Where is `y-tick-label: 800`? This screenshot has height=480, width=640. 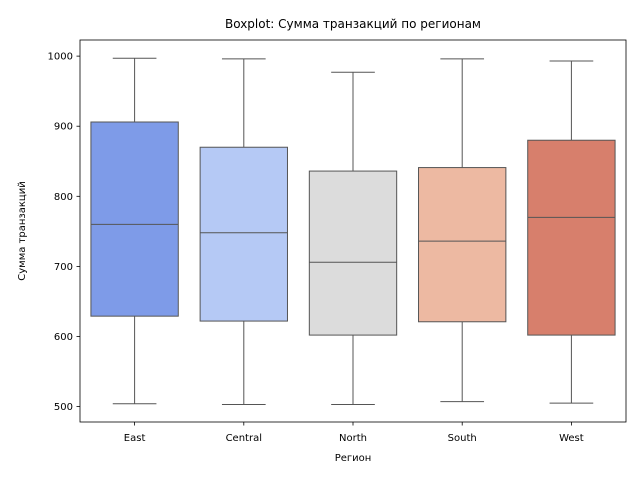
y-tick-label: 800 is located at coordinates (63, 197).